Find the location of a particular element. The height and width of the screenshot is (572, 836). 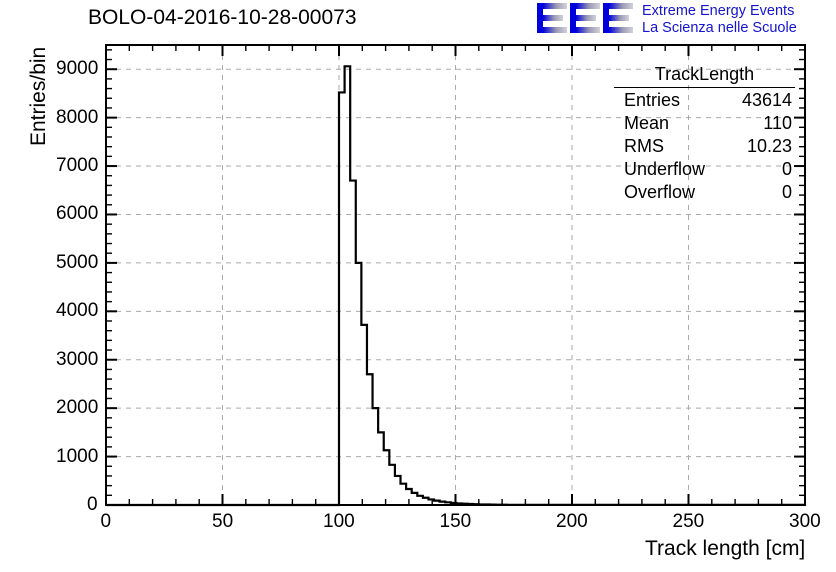

y-axis-tick-label: 9000 is located at coordinates (77, 69).